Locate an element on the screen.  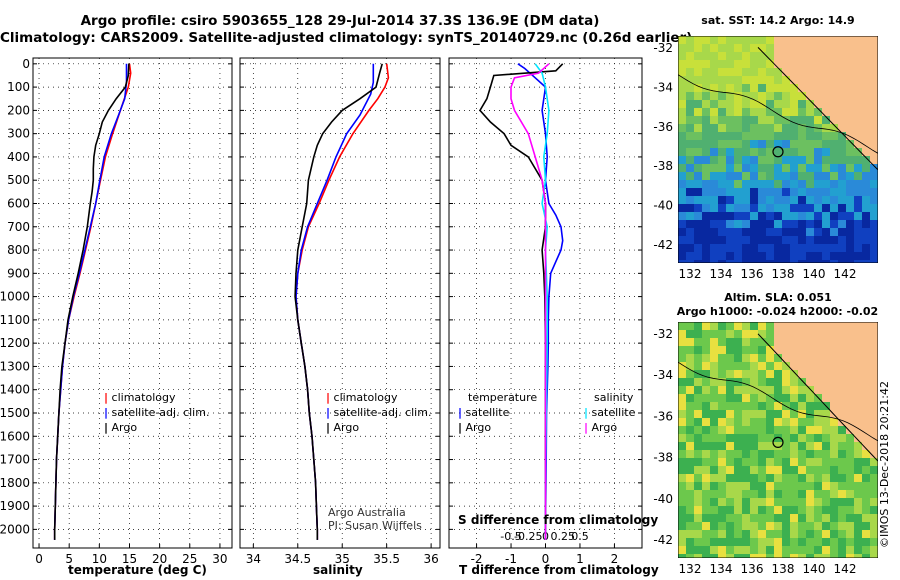
isobath-line is located at coordinates (778, 114).